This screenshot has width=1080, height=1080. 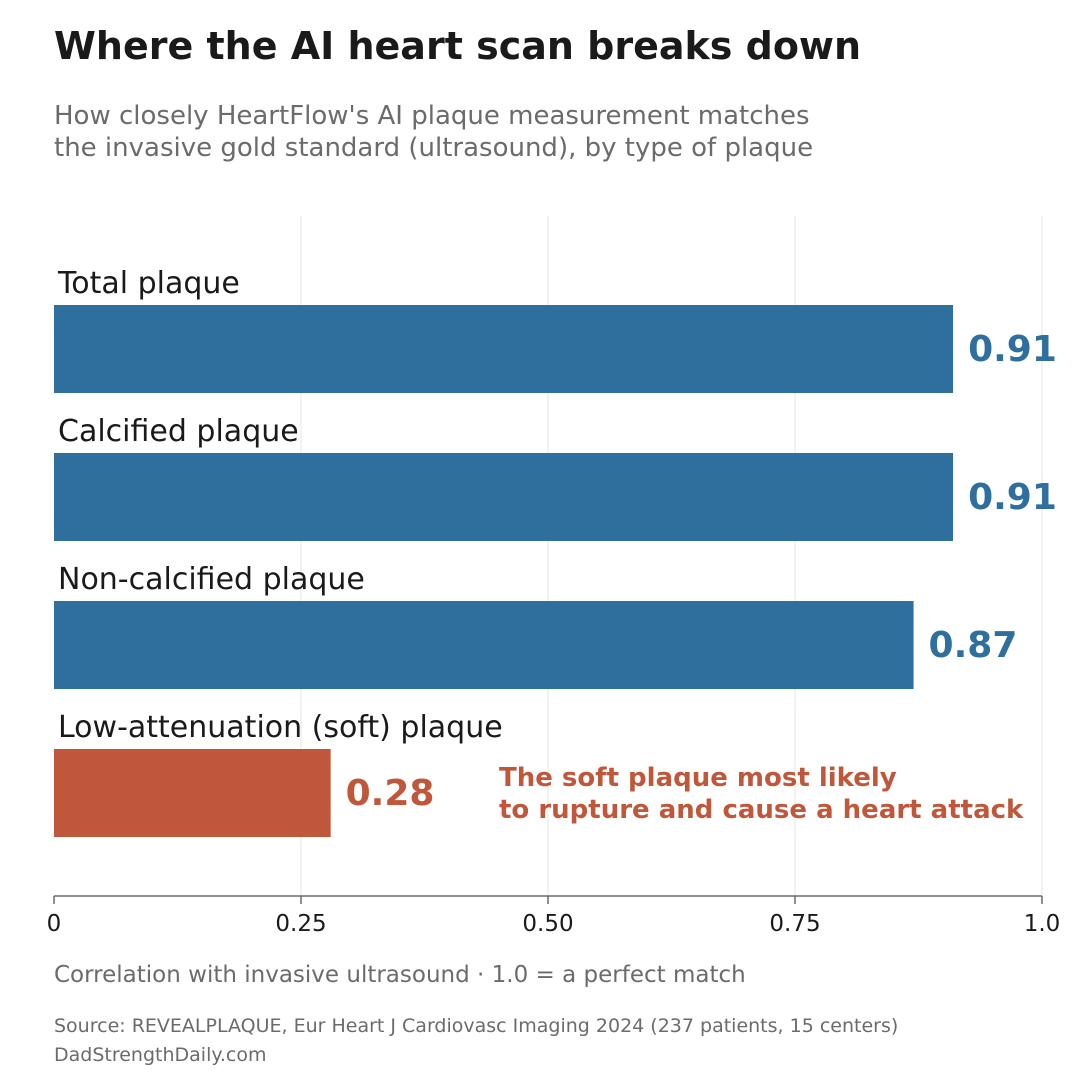 What do you see at coordinates (54, 924) in the screenshot?
I see `x-tick-label: 0` at bounding box center [54, 924].